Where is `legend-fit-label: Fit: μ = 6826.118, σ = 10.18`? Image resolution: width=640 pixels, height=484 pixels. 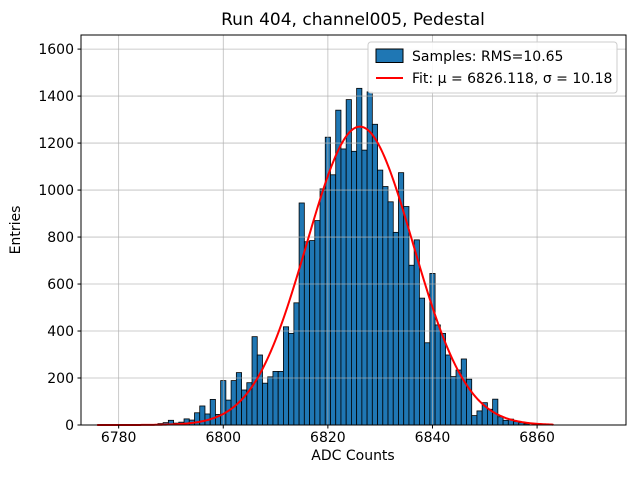 legend-fit-label: Fit: μ = 6826.118, σ = 10.18 is located at coordinates (512, 79).